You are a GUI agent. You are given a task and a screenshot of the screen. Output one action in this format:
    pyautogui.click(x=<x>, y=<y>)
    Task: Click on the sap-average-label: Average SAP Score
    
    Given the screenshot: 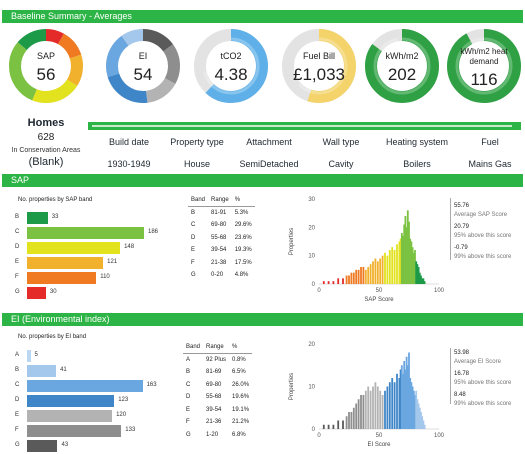 What is the action you would take?
    pyautogui.click(x=481, y=215)
    